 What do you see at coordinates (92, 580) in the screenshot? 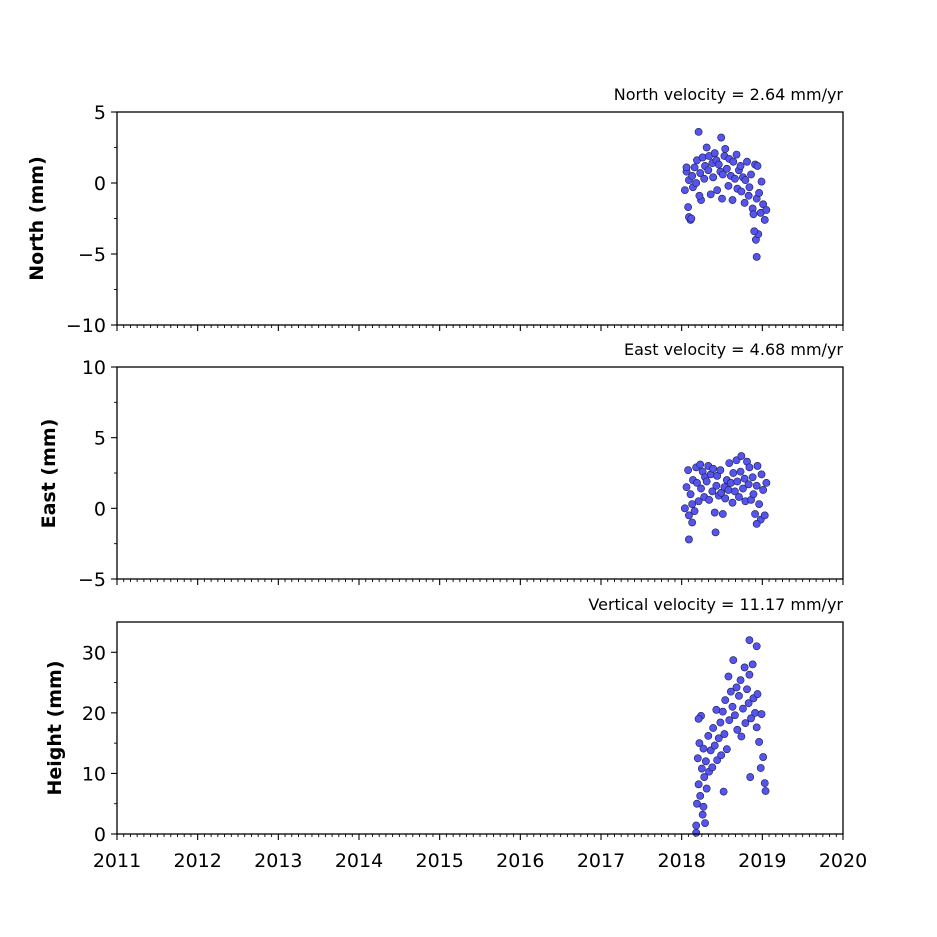
I see `east-y-tick-label: −5` at bounding box center [92, 580].